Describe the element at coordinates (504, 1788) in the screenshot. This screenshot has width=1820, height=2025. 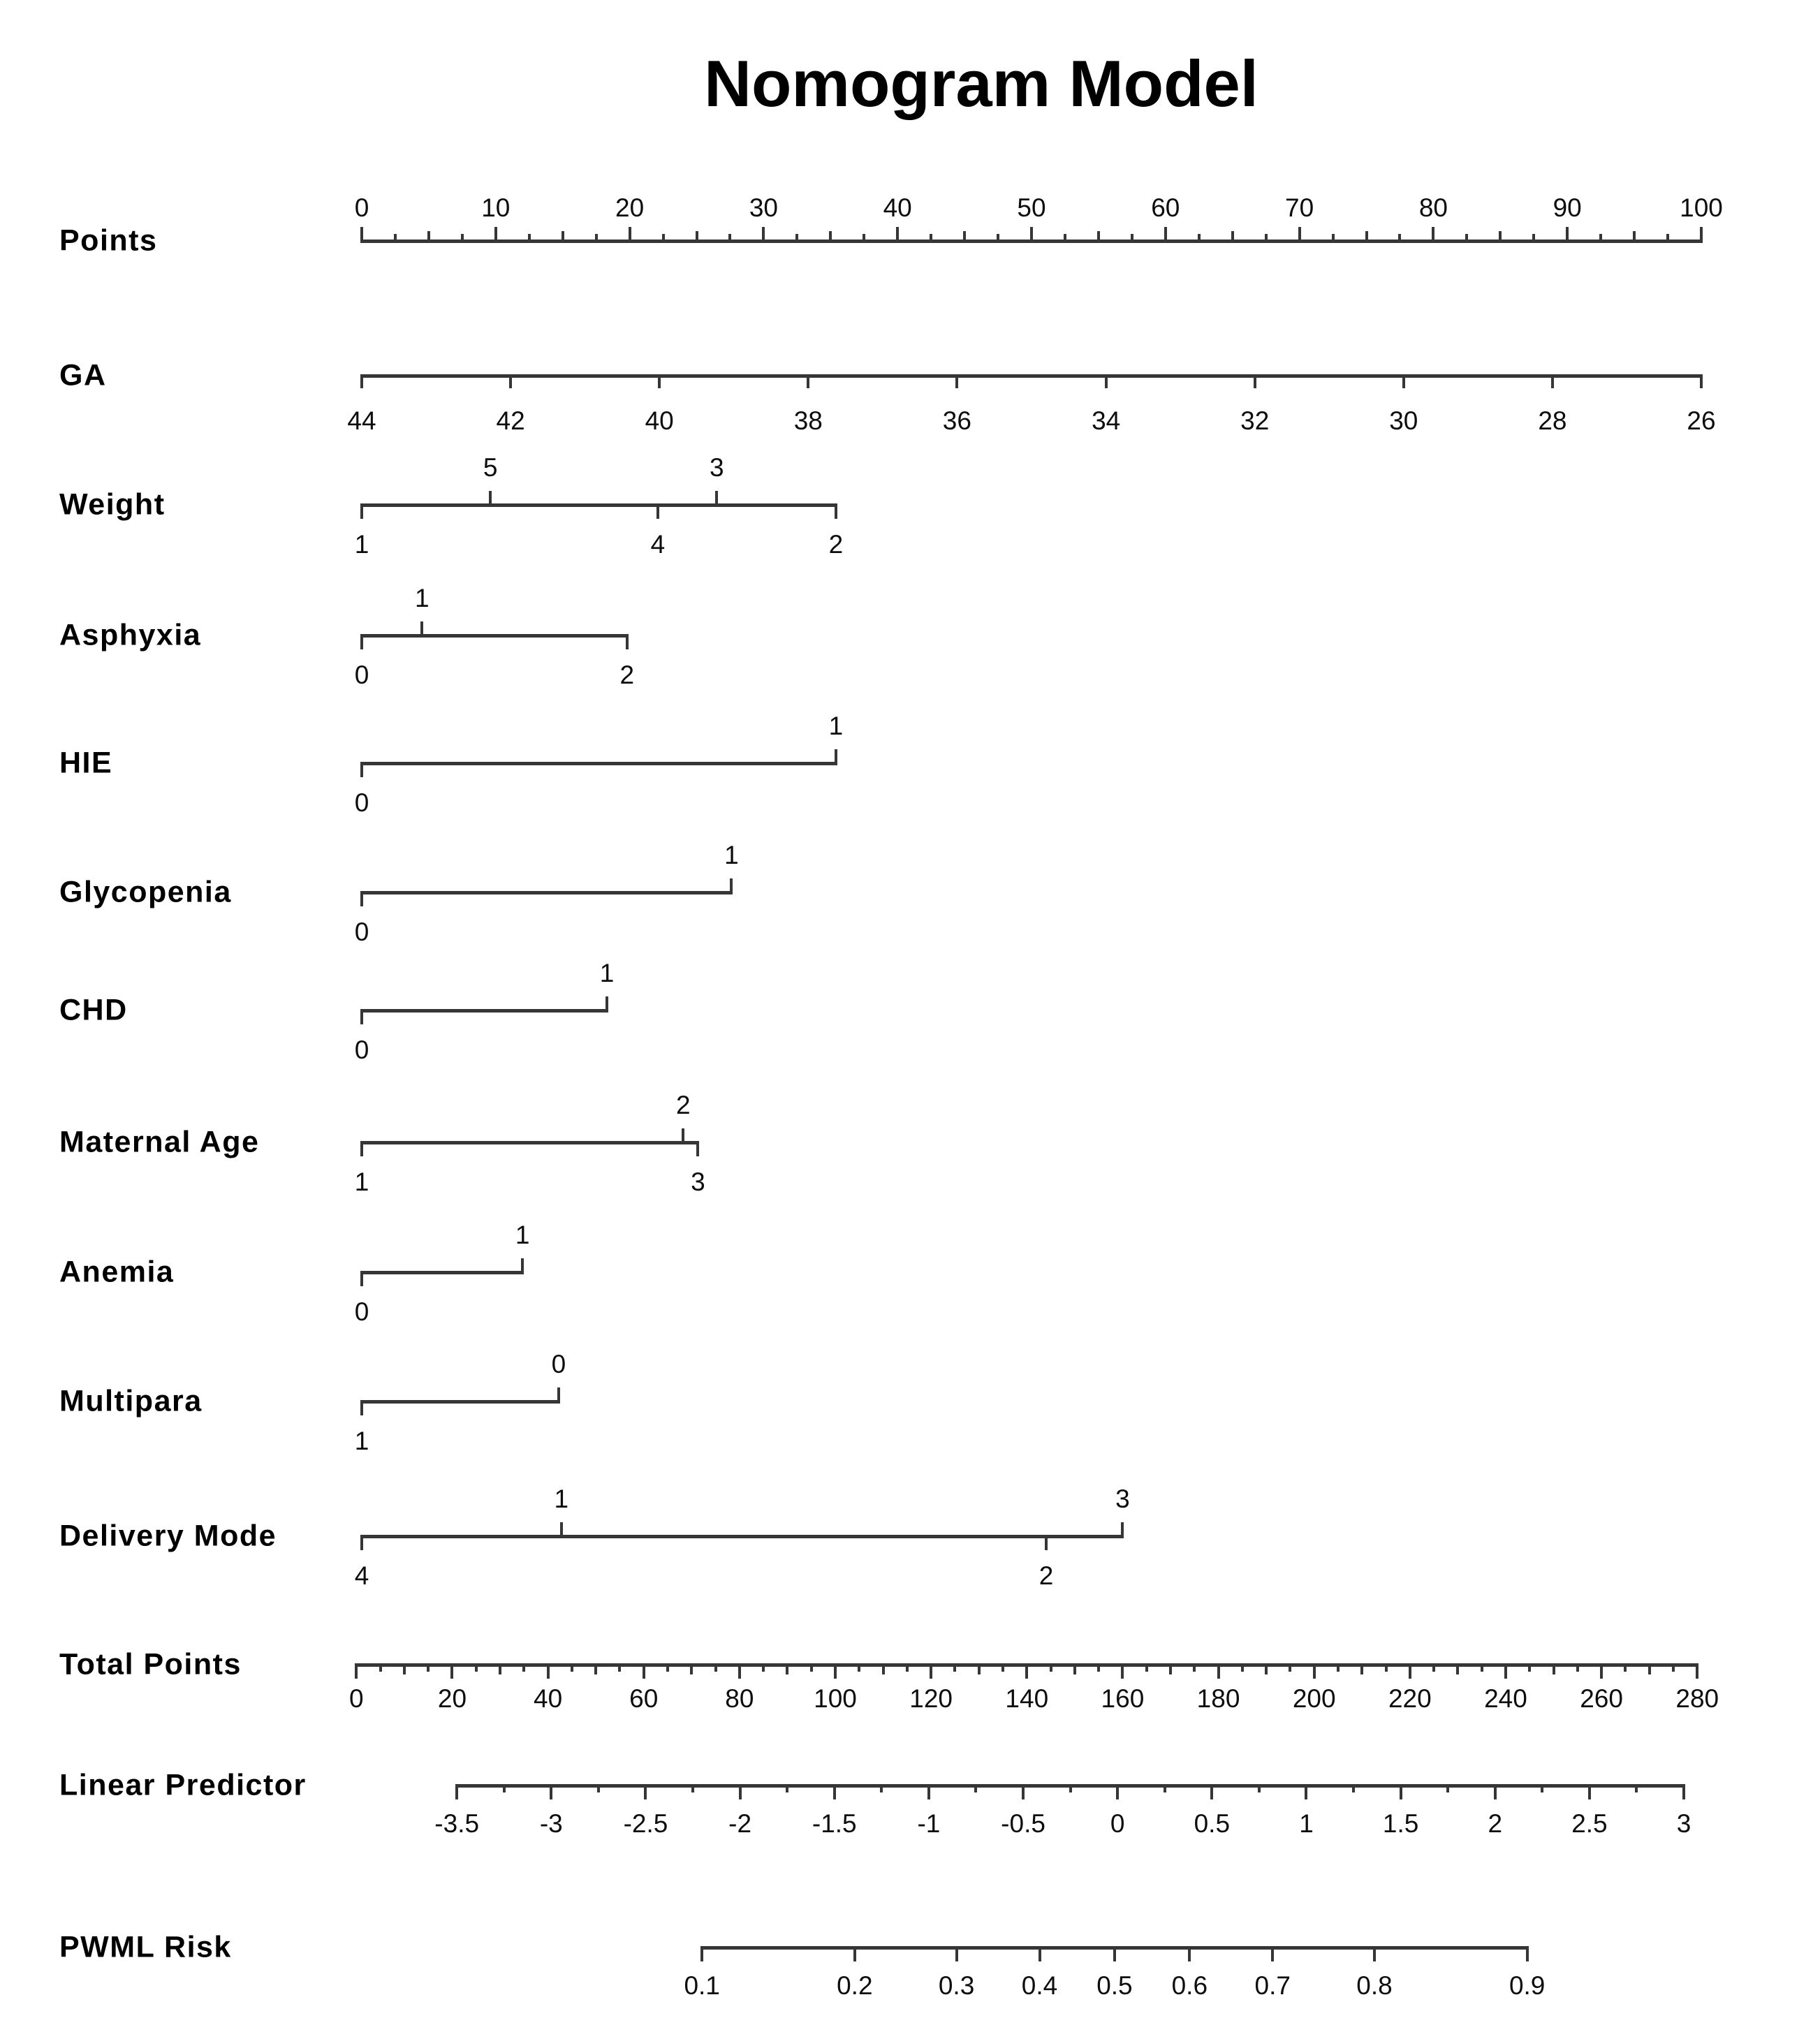
I see `axis-tick-linear-predictor--3.25` at that location.